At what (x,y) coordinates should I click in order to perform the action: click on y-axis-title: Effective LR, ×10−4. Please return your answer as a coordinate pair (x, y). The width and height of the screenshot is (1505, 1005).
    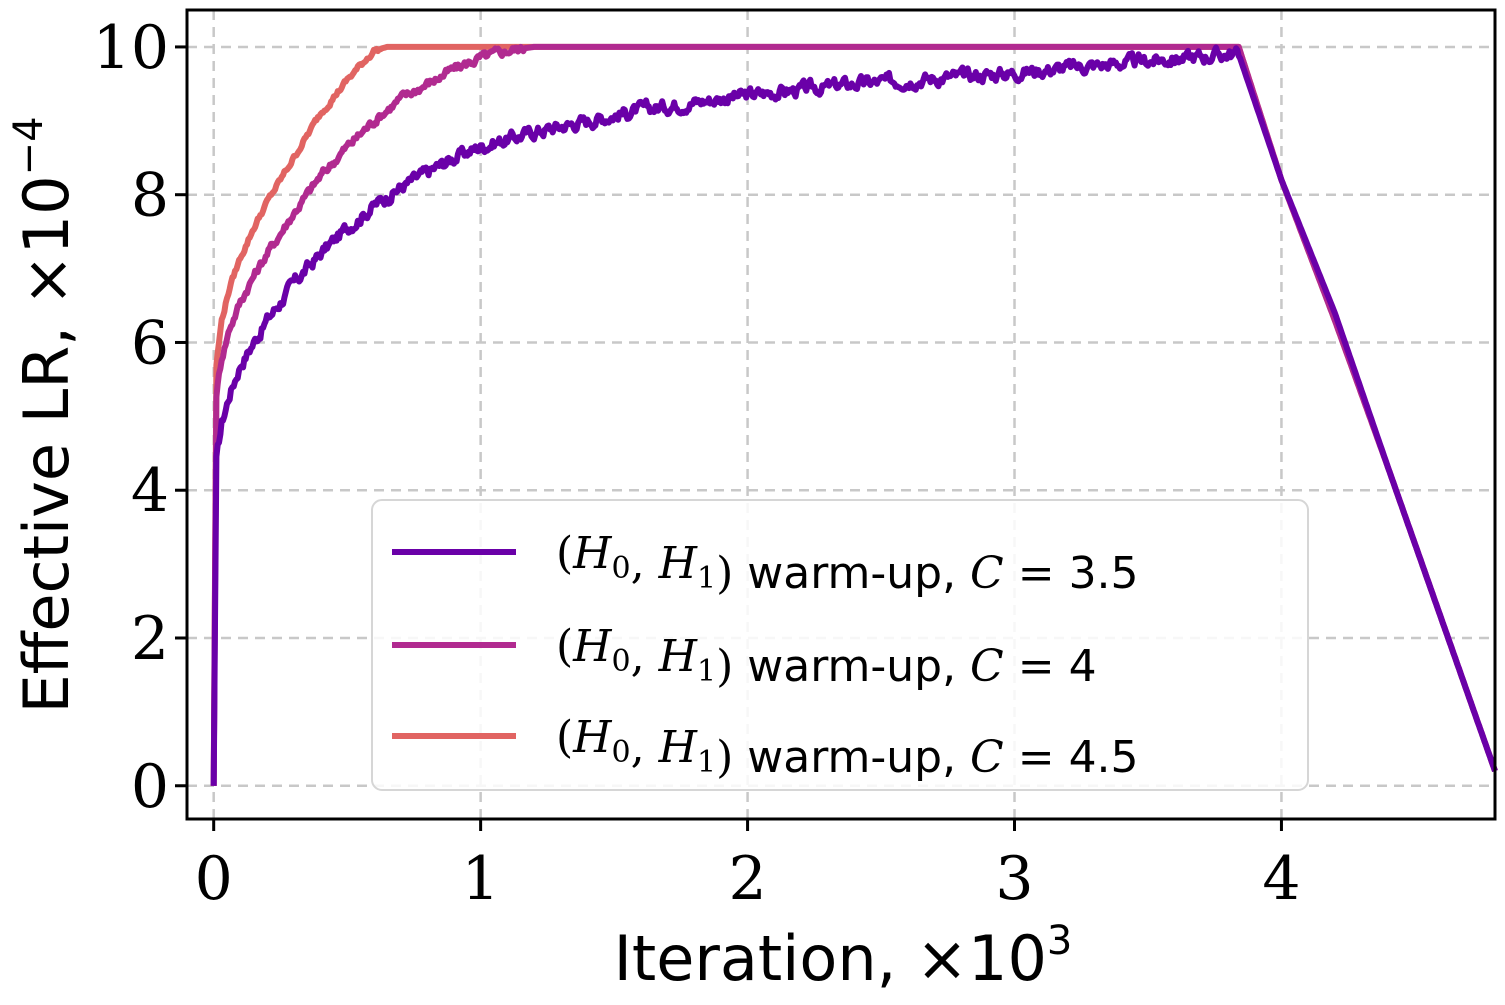
    Looking at the image, I should click on (44, 414).